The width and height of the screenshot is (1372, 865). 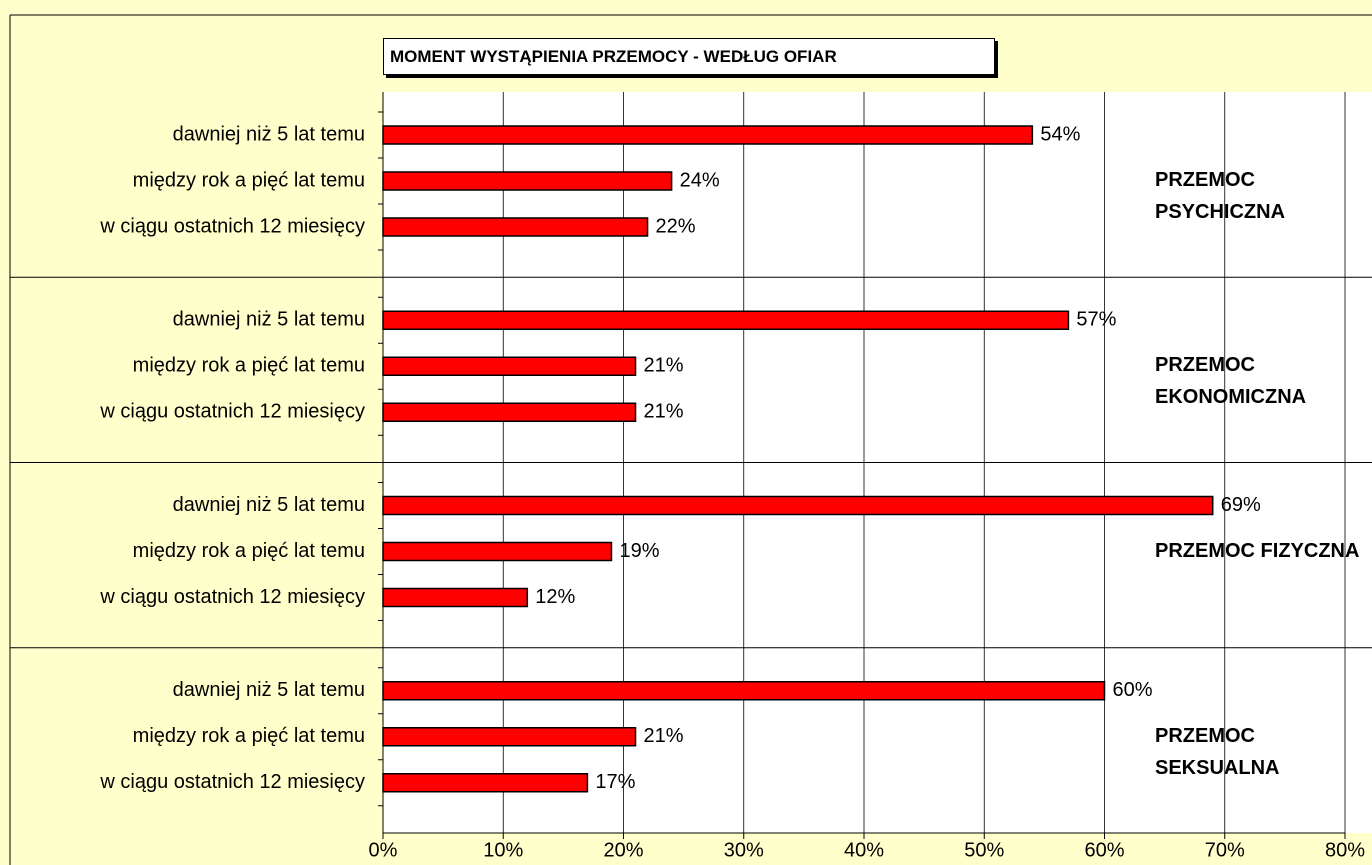 What do you see at coordinates (1217, 751) in the screenshot?
I see `group-label: PRZEMOC SEKSUALNA` at bounding box center [1217, 751].